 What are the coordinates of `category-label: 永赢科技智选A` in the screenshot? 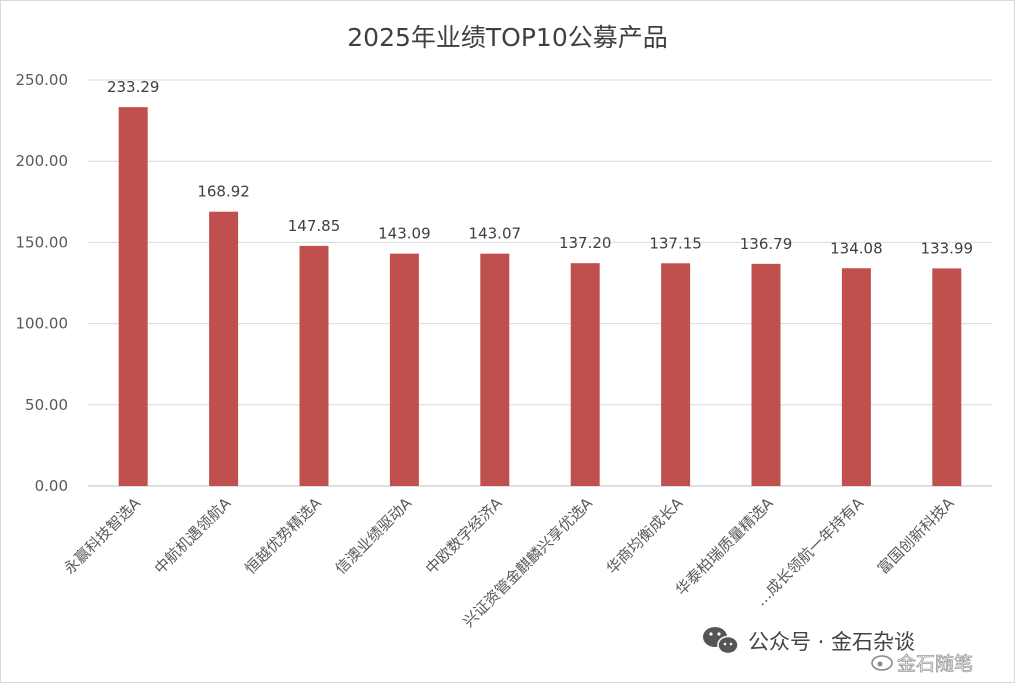 It's located at (102, 536).